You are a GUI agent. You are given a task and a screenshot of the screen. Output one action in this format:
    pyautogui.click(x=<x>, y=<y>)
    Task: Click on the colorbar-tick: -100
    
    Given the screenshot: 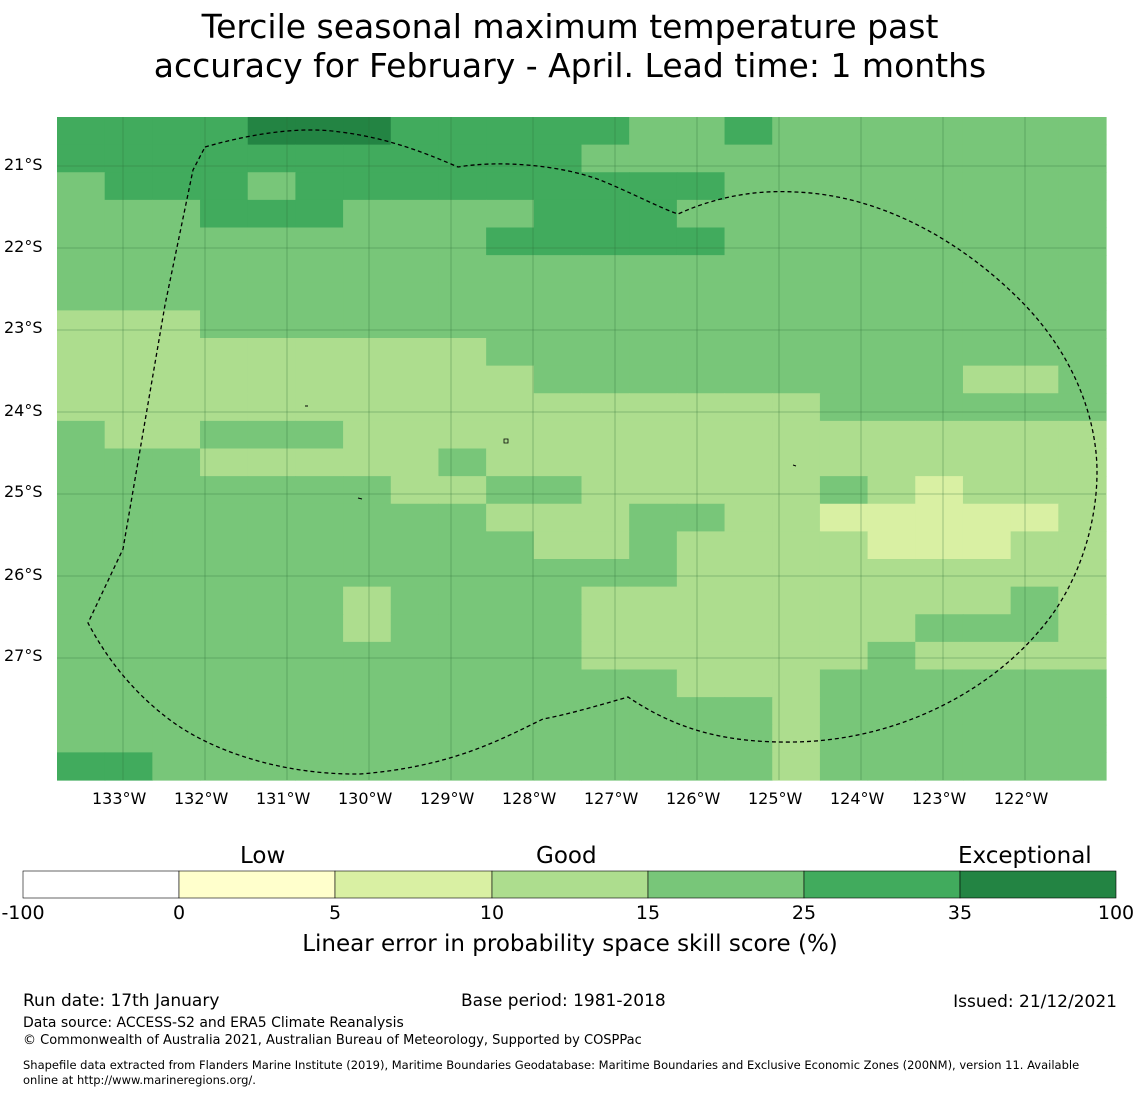 What is the action you would take?
    pyautogui.click(x=23, y=913)
    